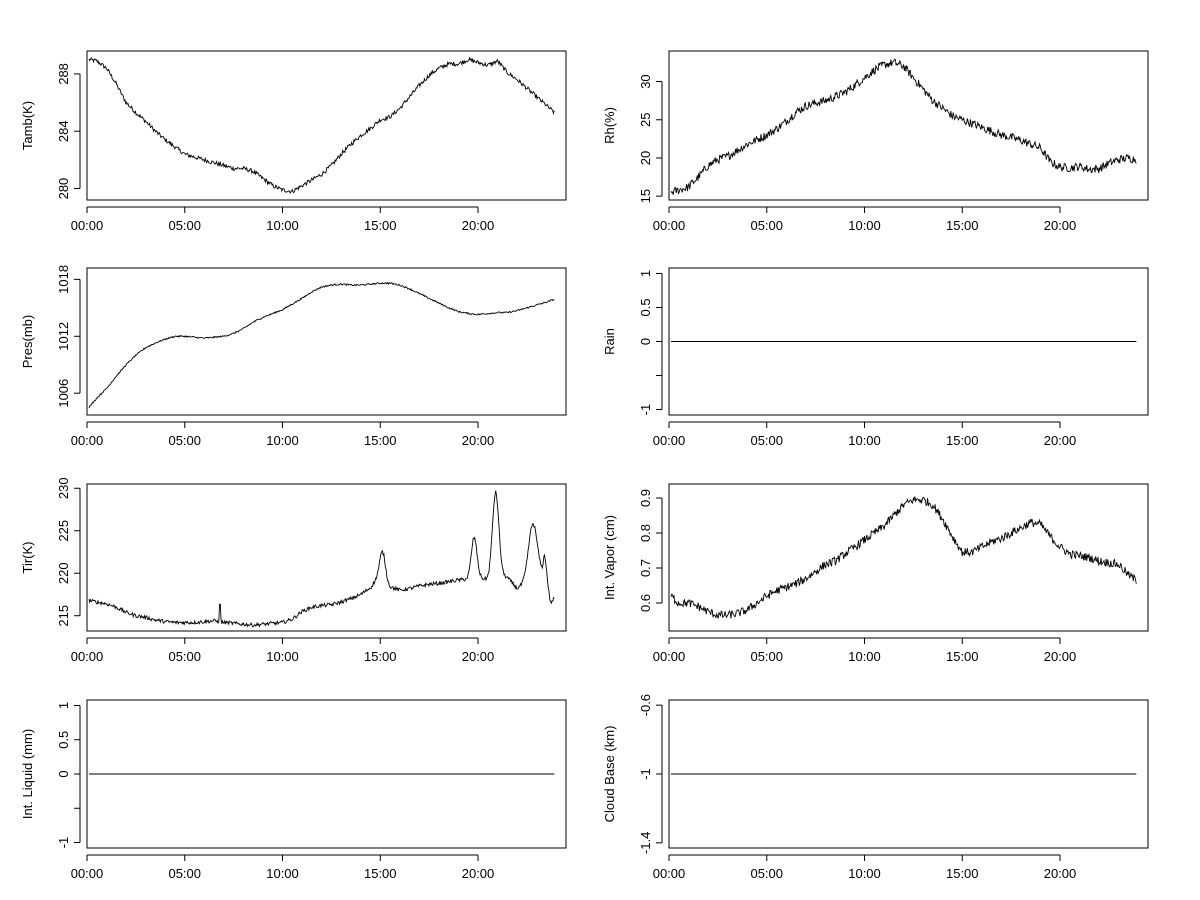 The width and height of the screenshot is (1200, 900). What do you see at coordinates (63, 616) in the screenshot?
I see `y-tick-label: 215` at bounding box center [63, 616].